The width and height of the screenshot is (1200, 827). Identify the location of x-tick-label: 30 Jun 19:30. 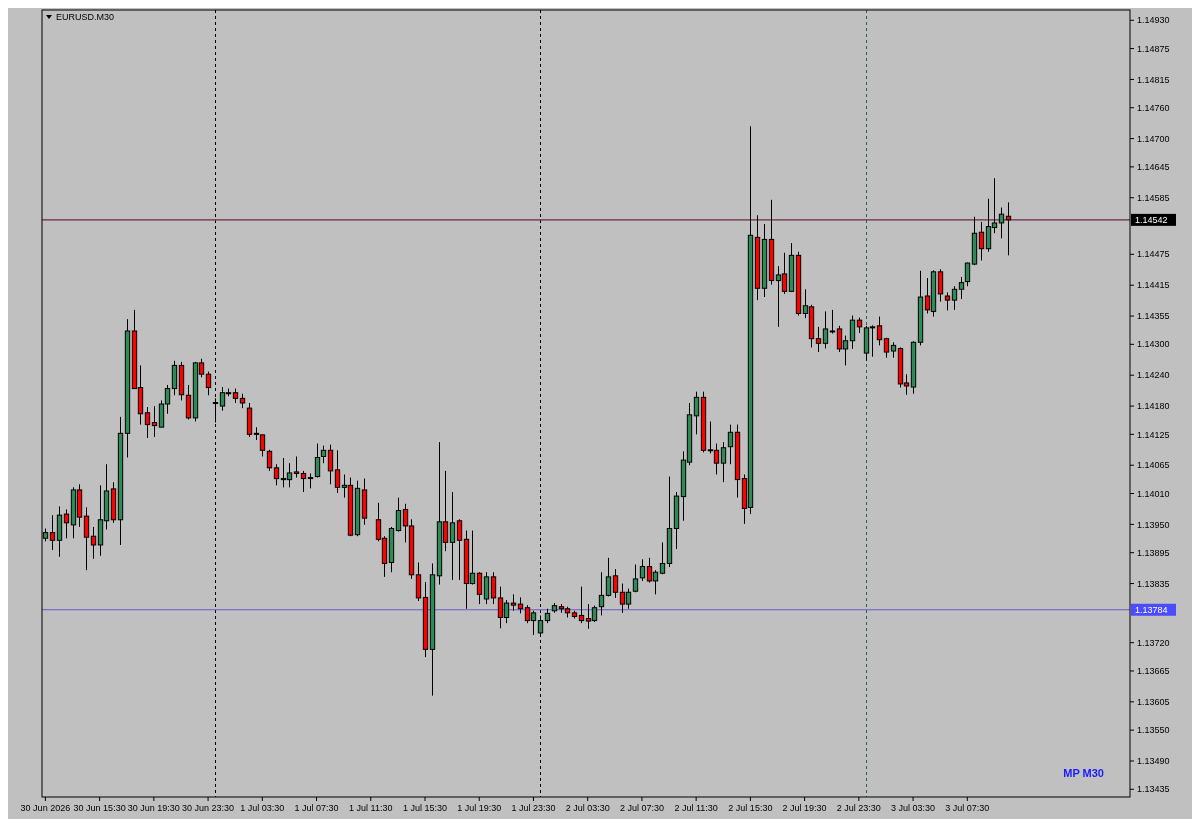
(153, 808).